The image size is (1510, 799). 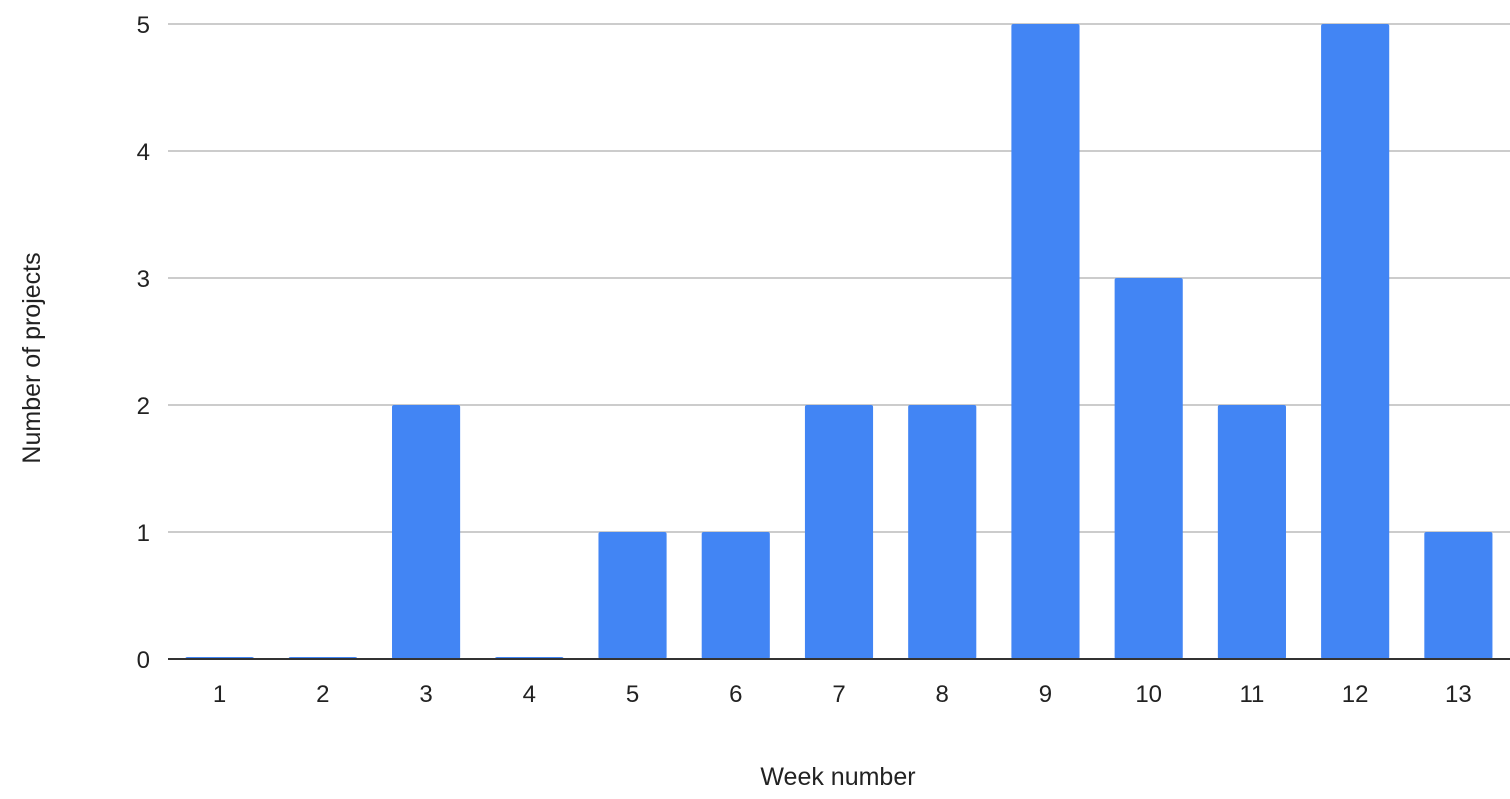 What do you see at coordinates (632, 694) in the screenshot?
I see `x-tick-label: 5` at bounding box center [632, 694].